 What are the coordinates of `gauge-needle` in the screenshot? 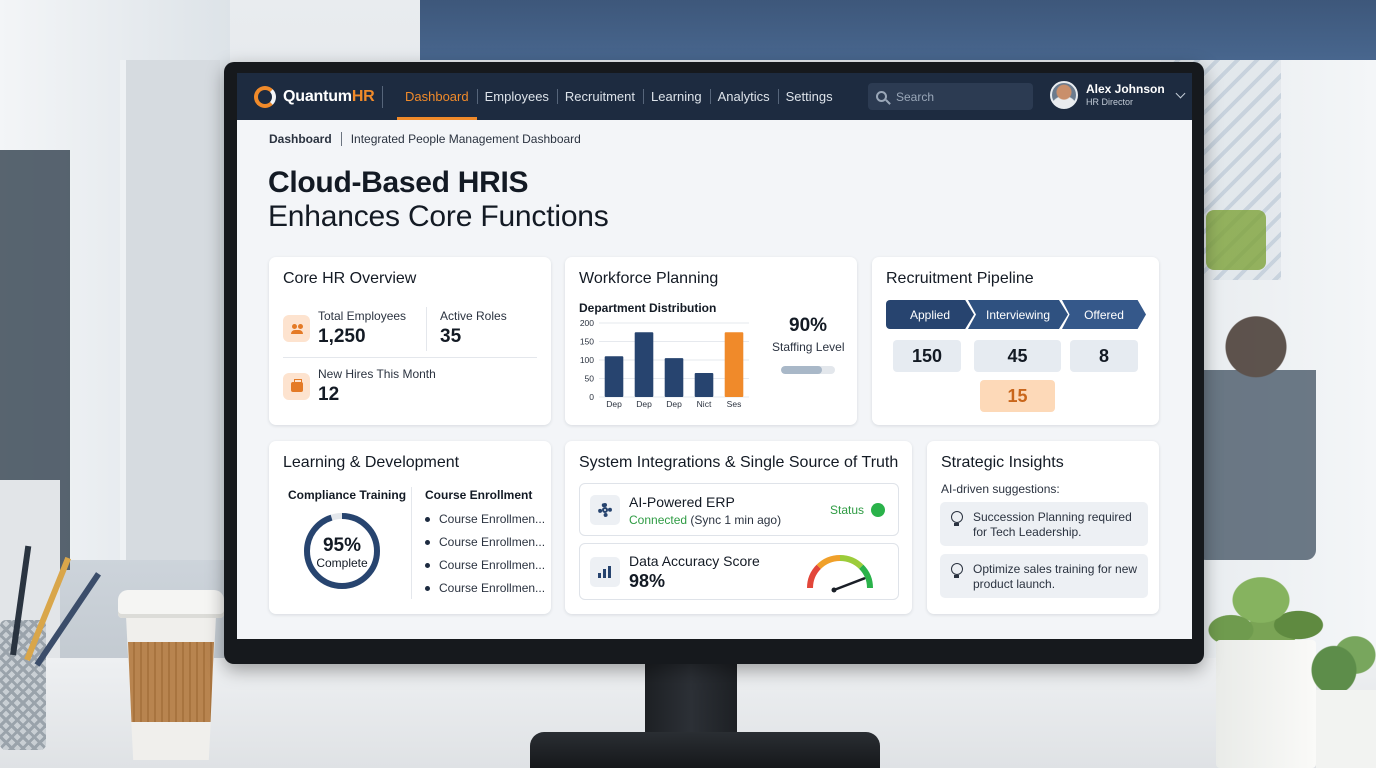 It's located at (849, 584).